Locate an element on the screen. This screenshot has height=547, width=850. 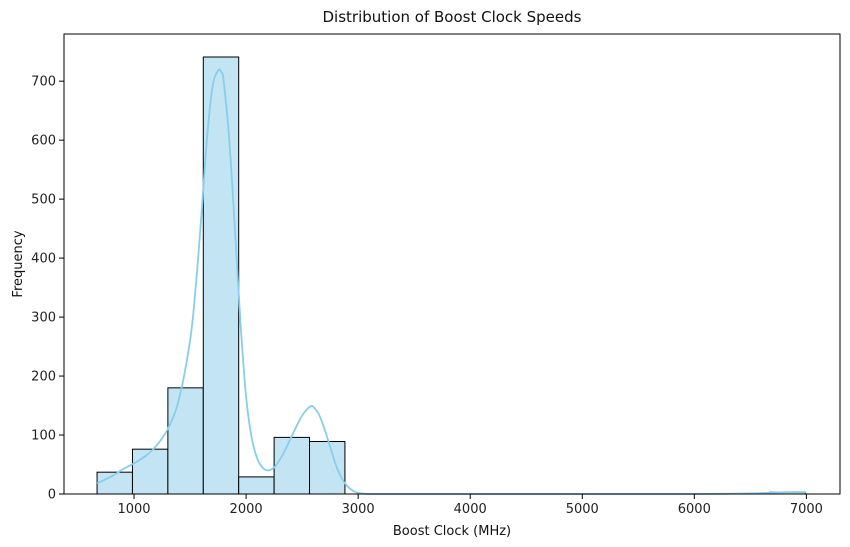
y-tick-label: 0 is located at coordinates (52, 495).